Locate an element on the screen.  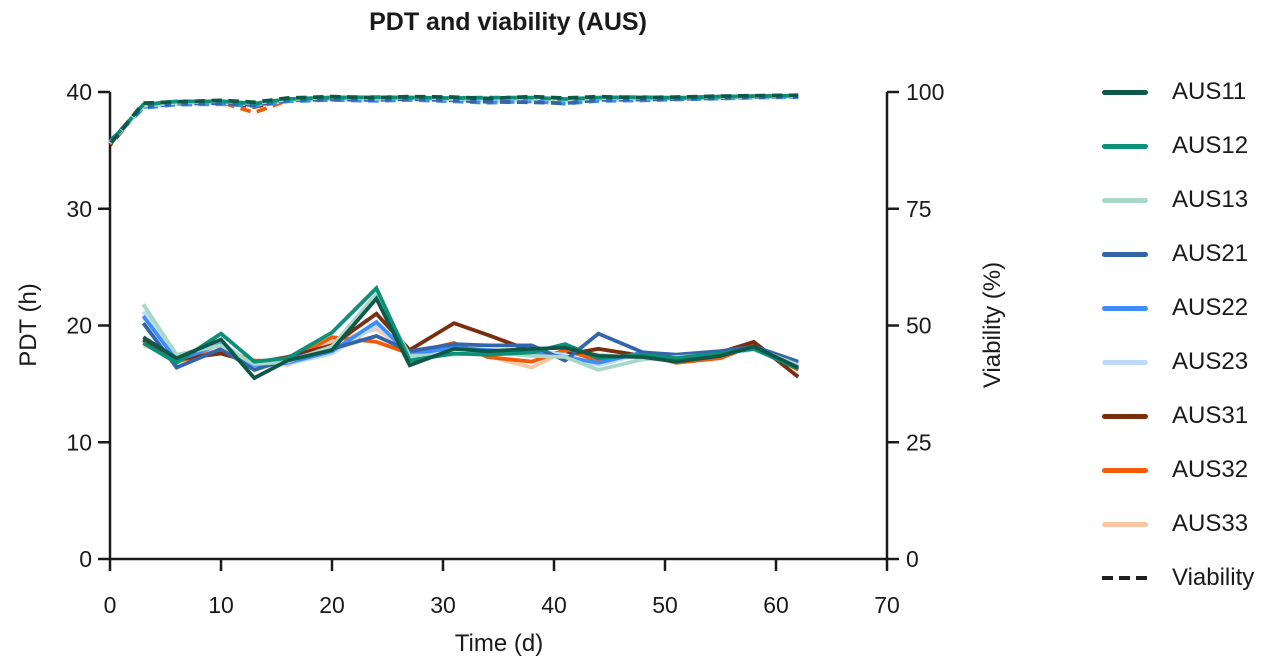
pdt-line-AUS11 is located at coordinates (471, 338).